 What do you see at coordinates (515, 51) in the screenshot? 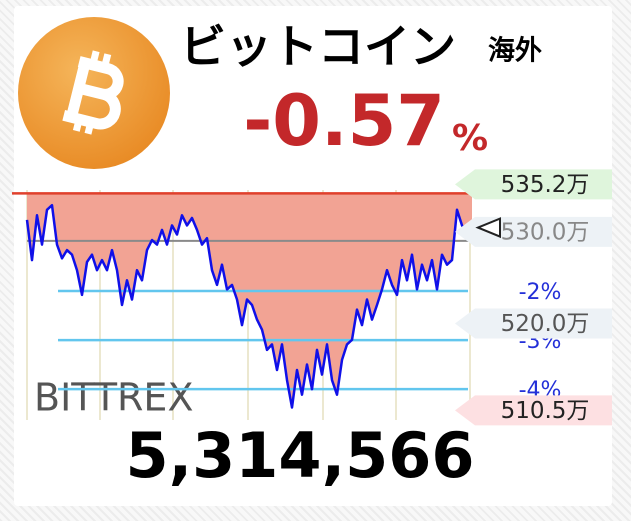
I see `region: 海外` at bounding box center [515, 51].